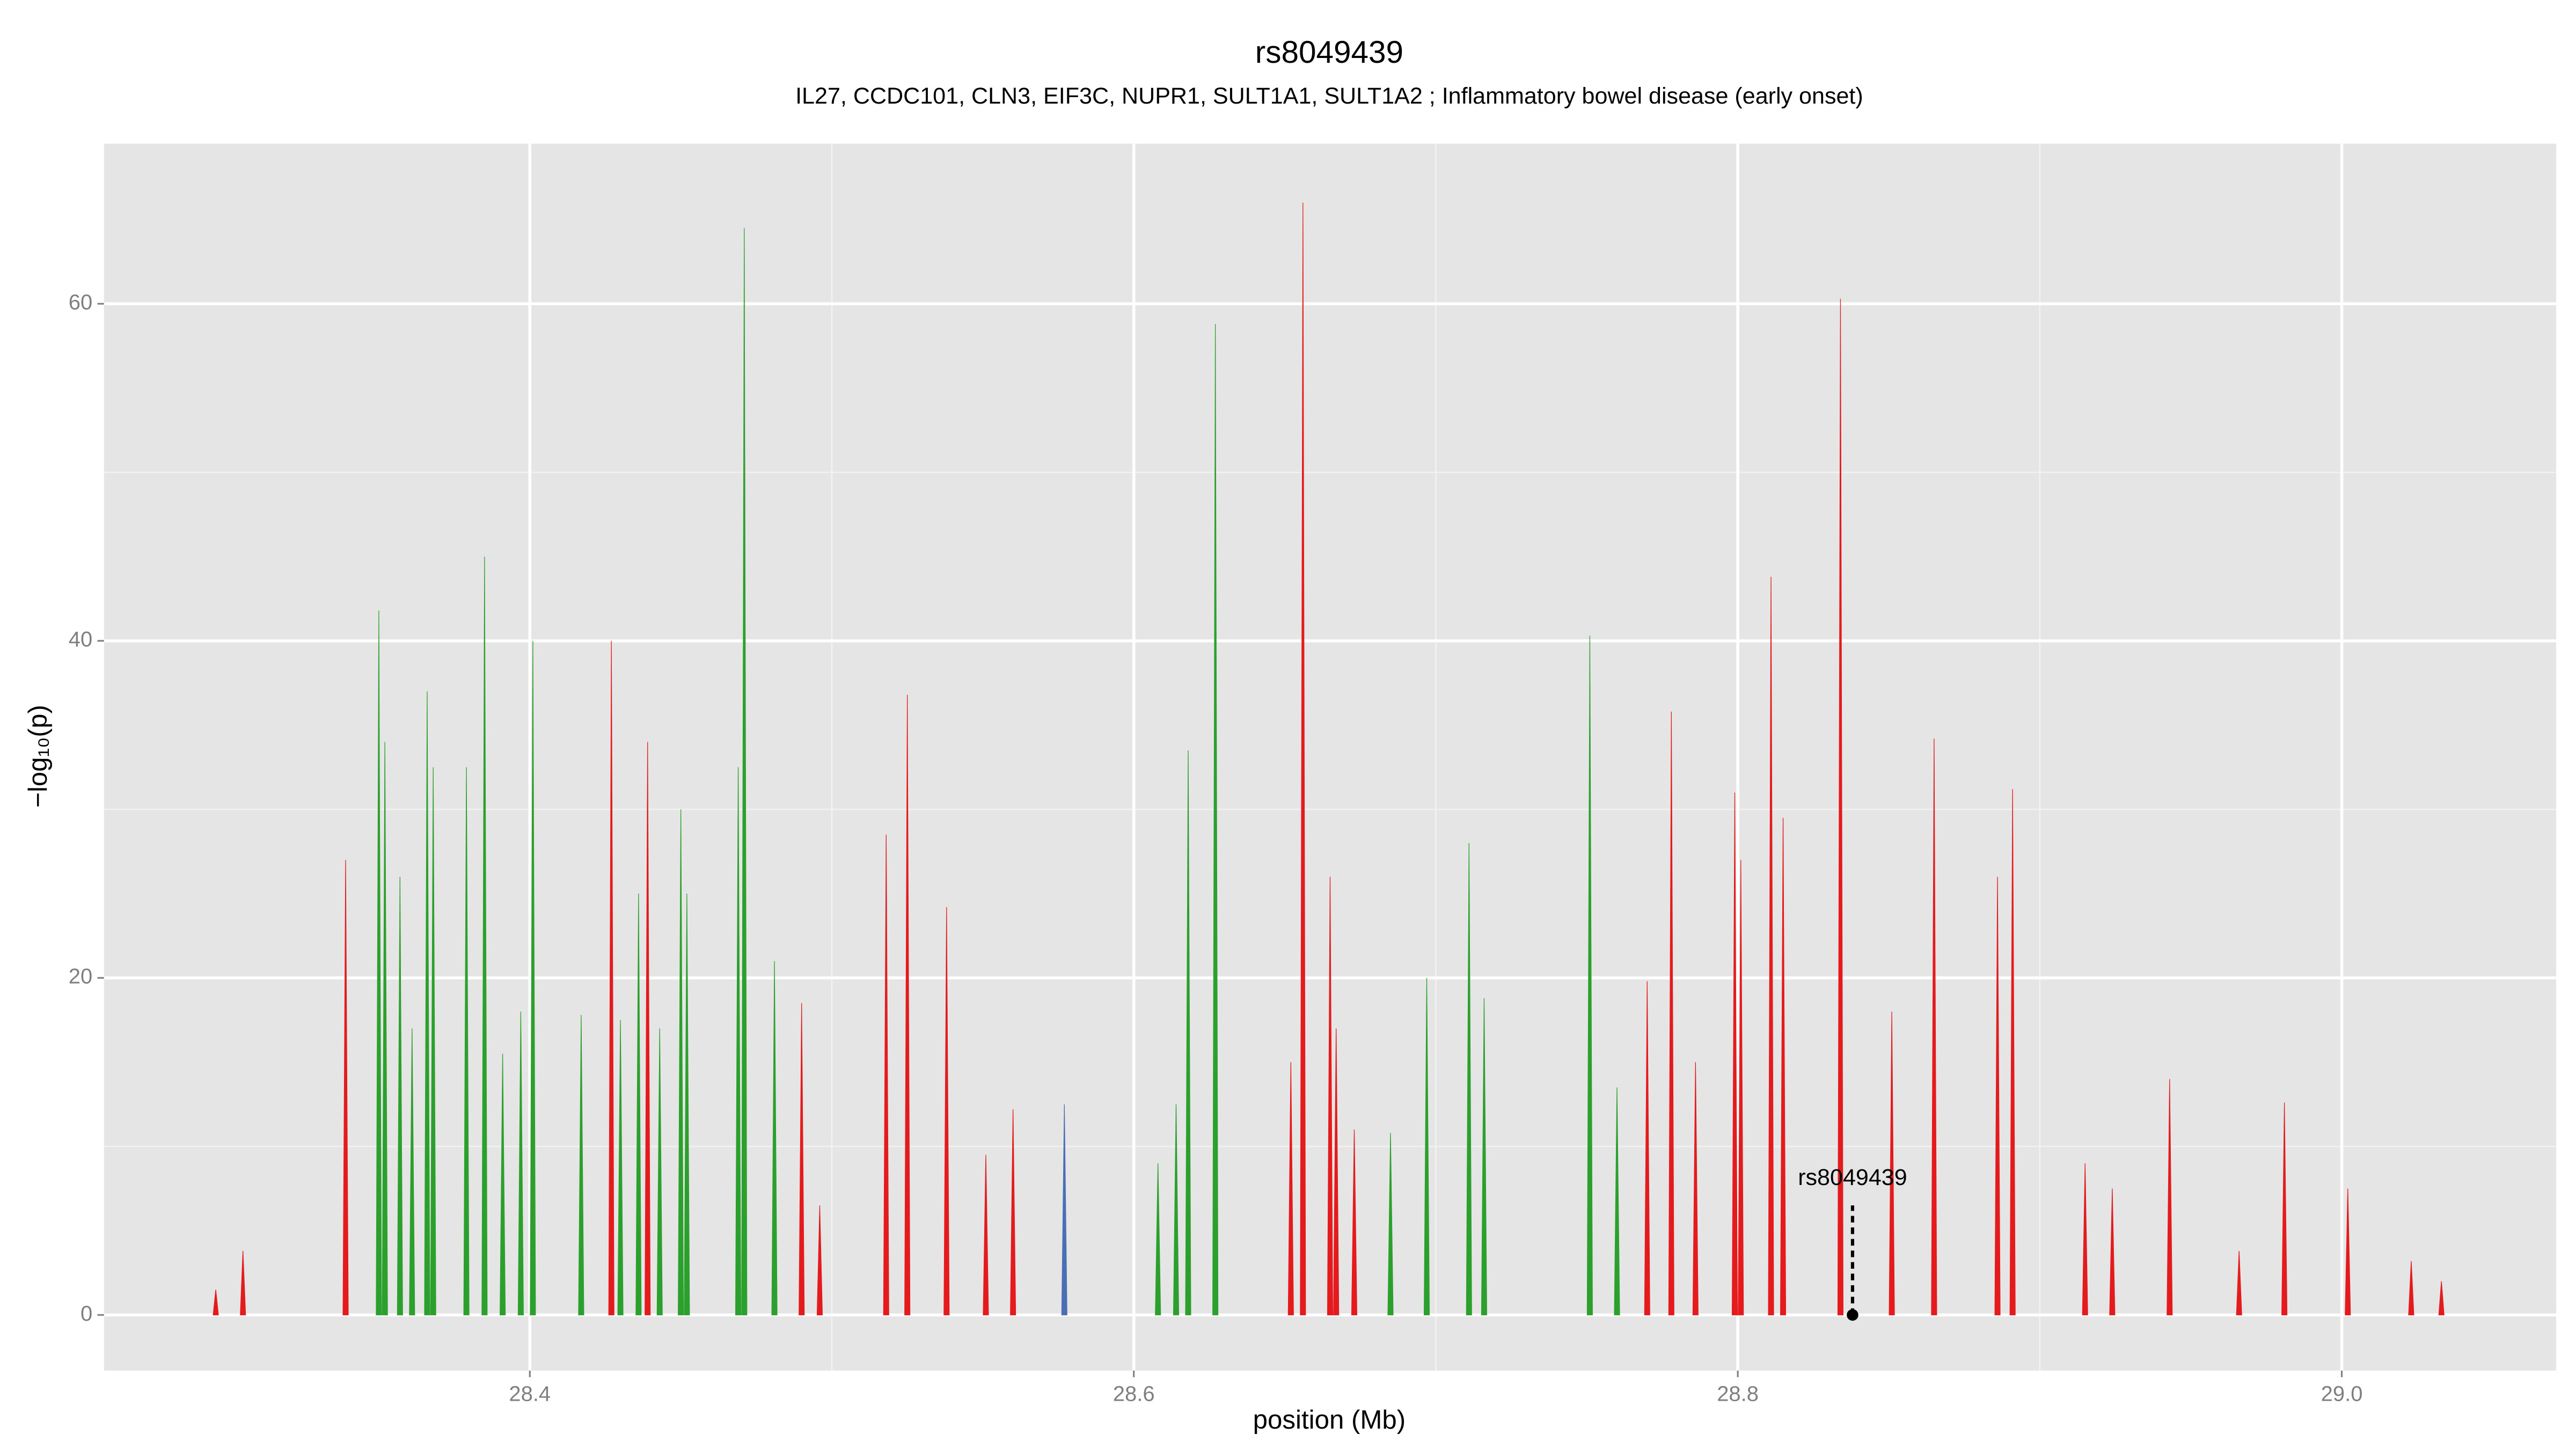 The image size is (2576, 1449). What do you see at coordinates (81, 302) in the screenshot?
I see `y-tick-label: 60` at bounding box center [81, 302].